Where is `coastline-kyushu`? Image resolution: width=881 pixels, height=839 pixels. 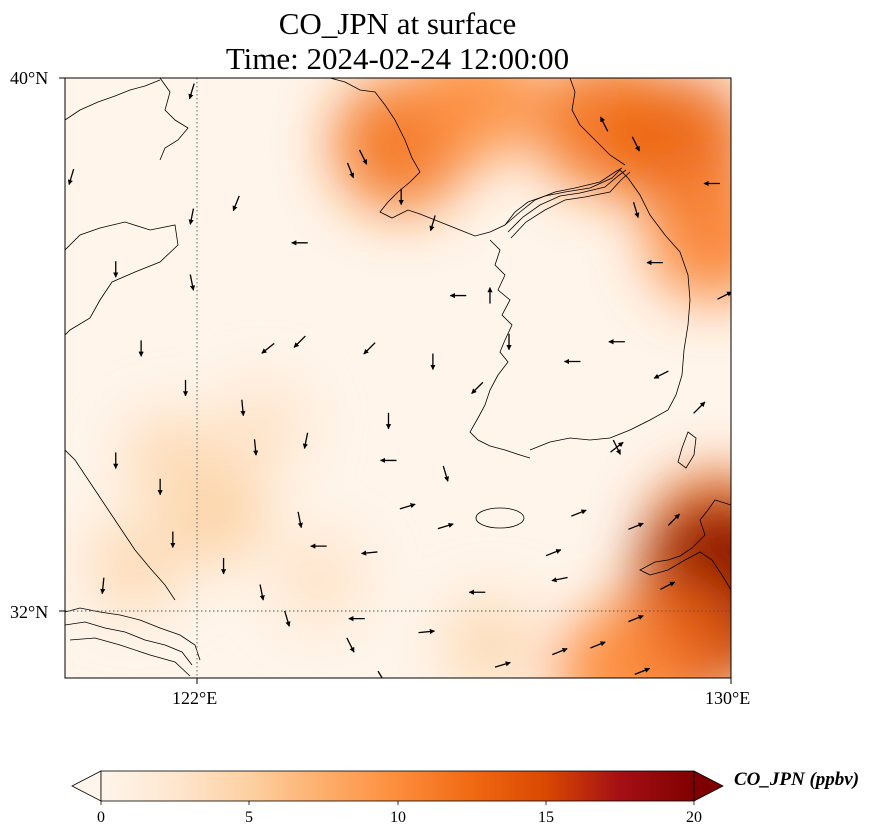 coastline-kyushu is located at coordinates (685, 545).